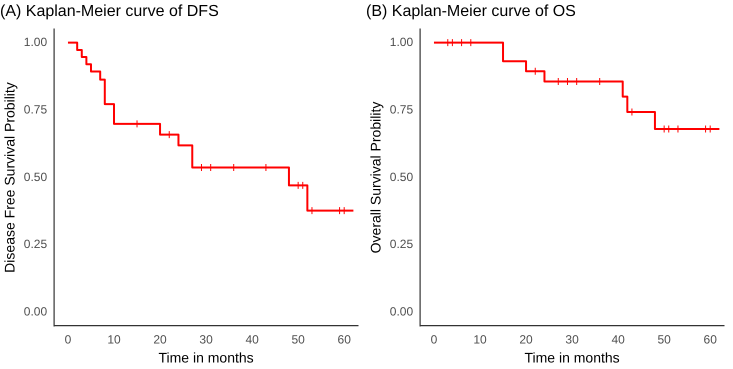  What do you see at coordinates (9, 177) in the screenshot?
I see `y-axis-title: Disease Free Survival Probility` at bounding box center [9, 177].